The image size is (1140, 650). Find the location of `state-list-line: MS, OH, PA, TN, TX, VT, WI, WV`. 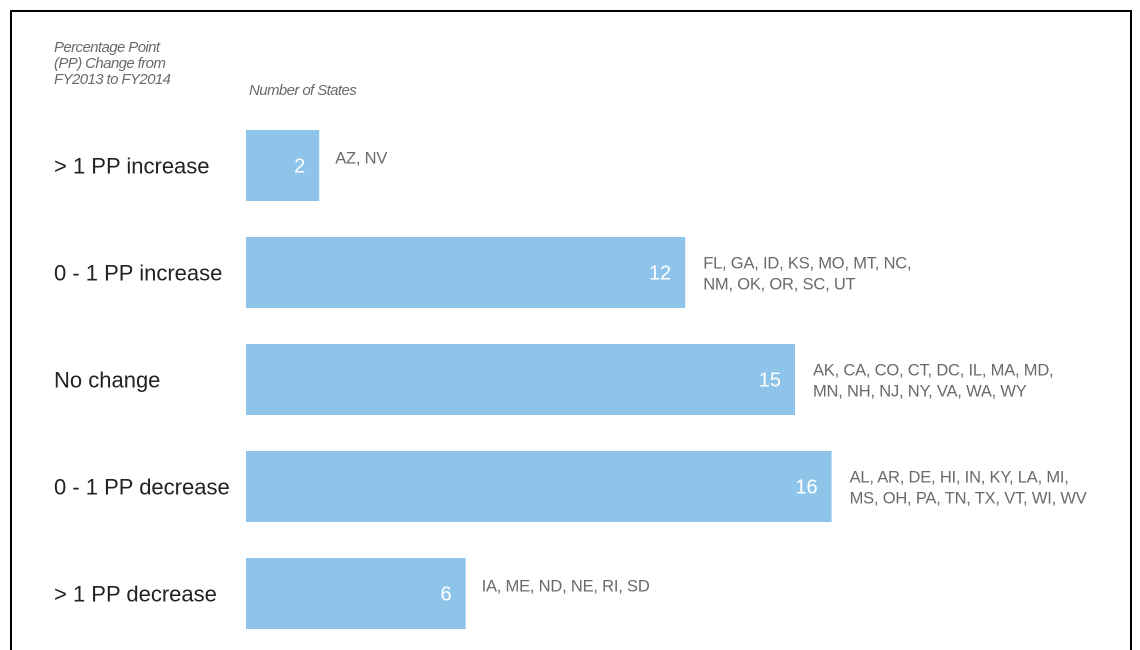

state-list-line: MS, OH, PA, TN, TX, VT, WI, WV is located at coordinates (968, 499).